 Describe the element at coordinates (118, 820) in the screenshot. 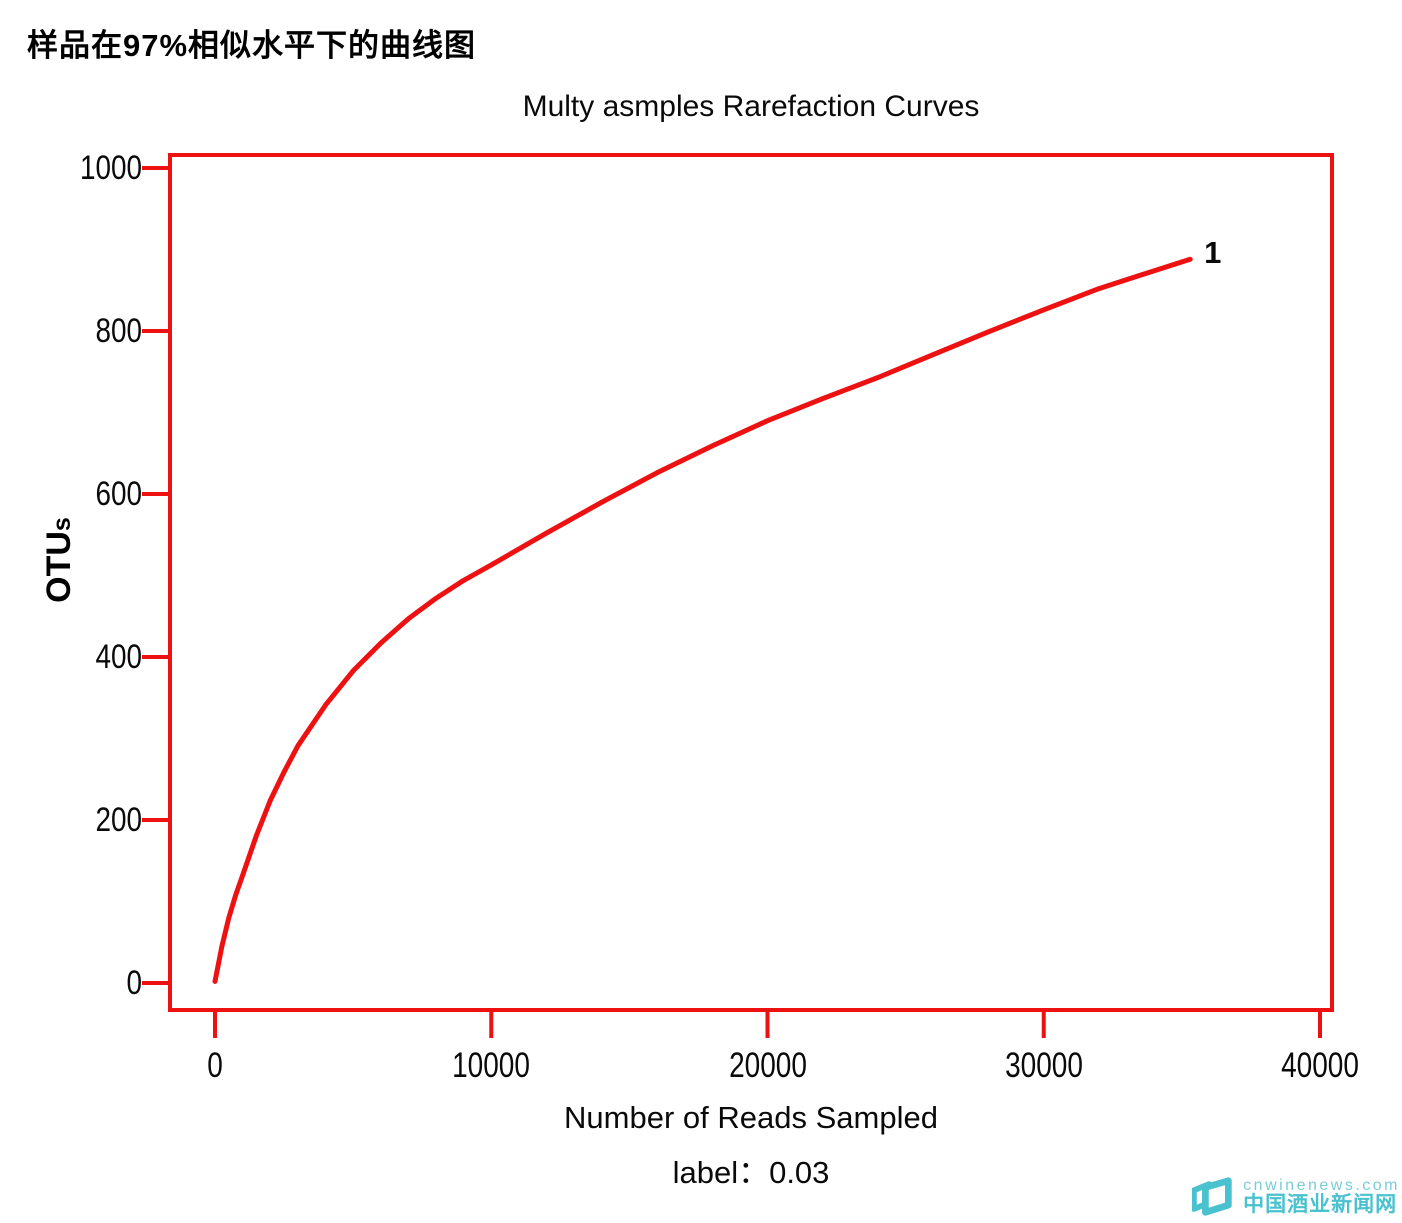

I see `y-tick-label: 200` at that location.